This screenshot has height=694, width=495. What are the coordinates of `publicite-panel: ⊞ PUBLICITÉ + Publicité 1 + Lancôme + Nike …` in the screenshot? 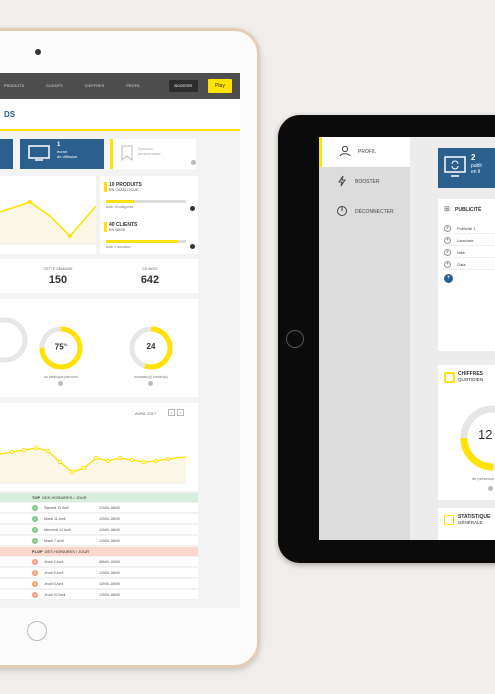 It's located at (466, 275).